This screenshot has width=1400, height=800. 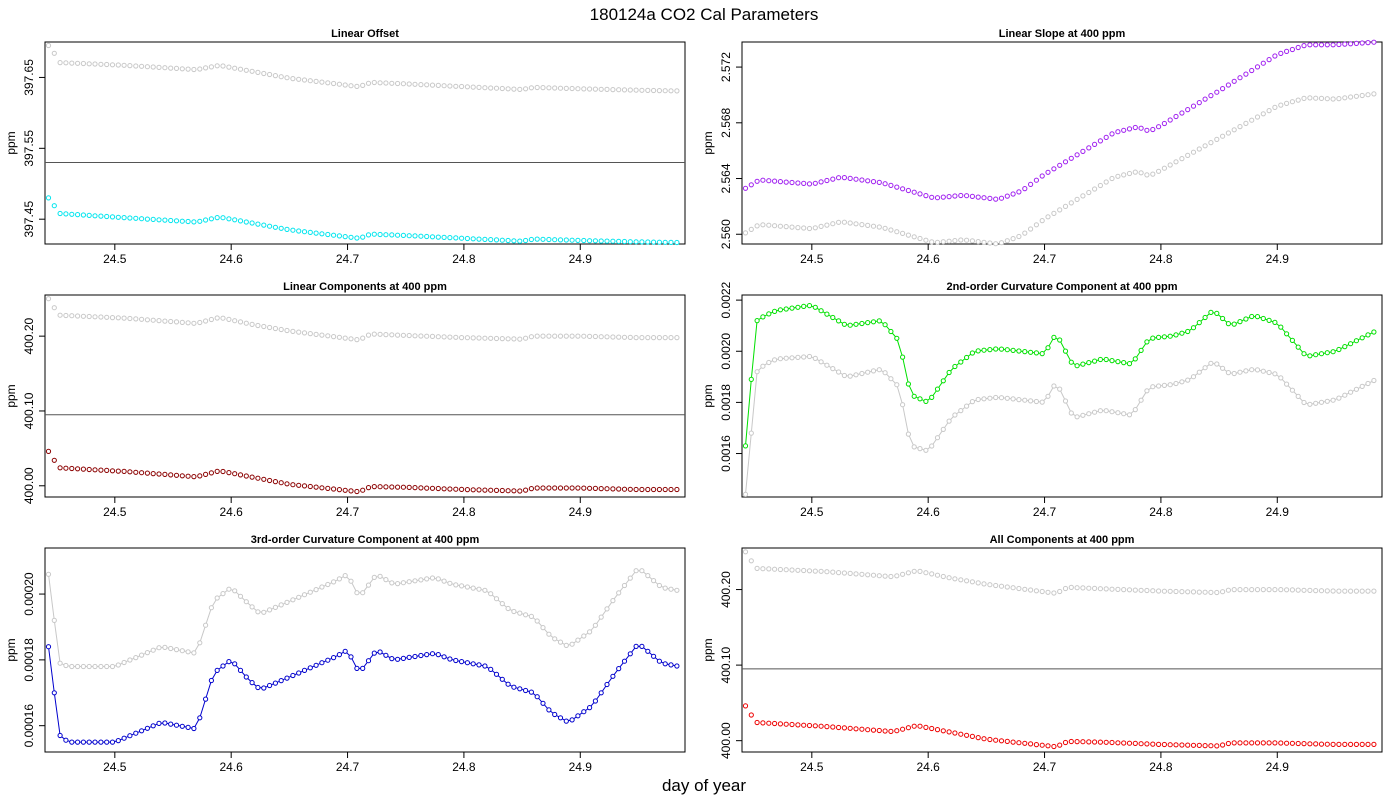 I want to click on x-tick-label: 24.9, so click(x=581, y=259).